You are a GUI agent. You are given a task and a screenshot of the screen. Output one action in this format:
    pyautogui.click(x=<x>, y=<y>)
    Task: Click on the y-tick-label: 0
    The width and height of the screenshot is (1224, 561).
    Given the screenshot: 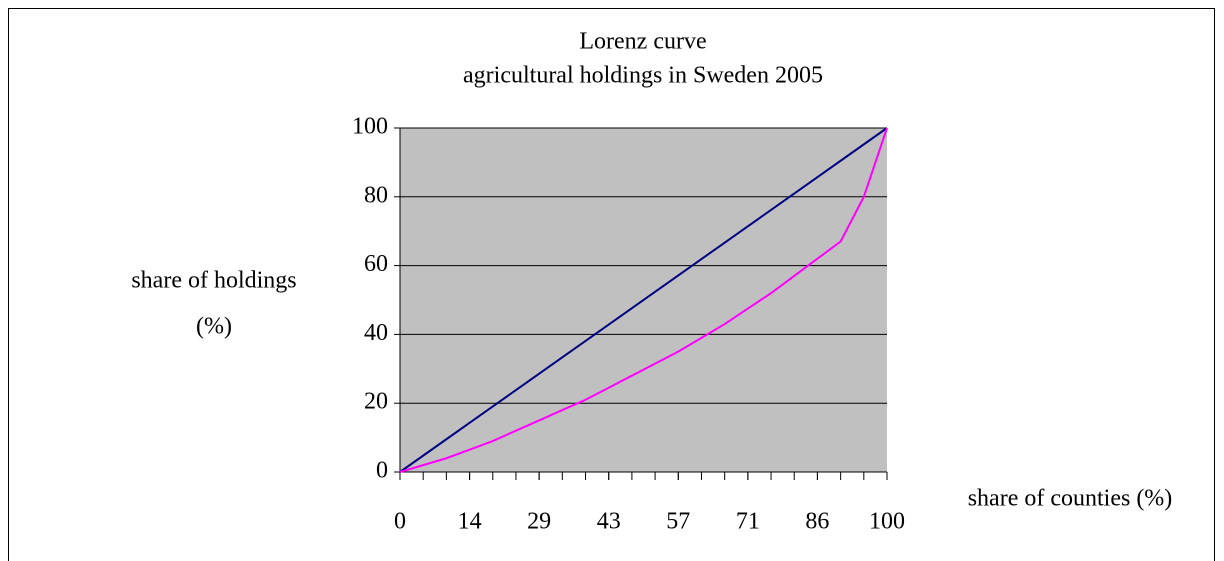 What is the action you would take?
    pyautogui.click(x=382, y=471)
    